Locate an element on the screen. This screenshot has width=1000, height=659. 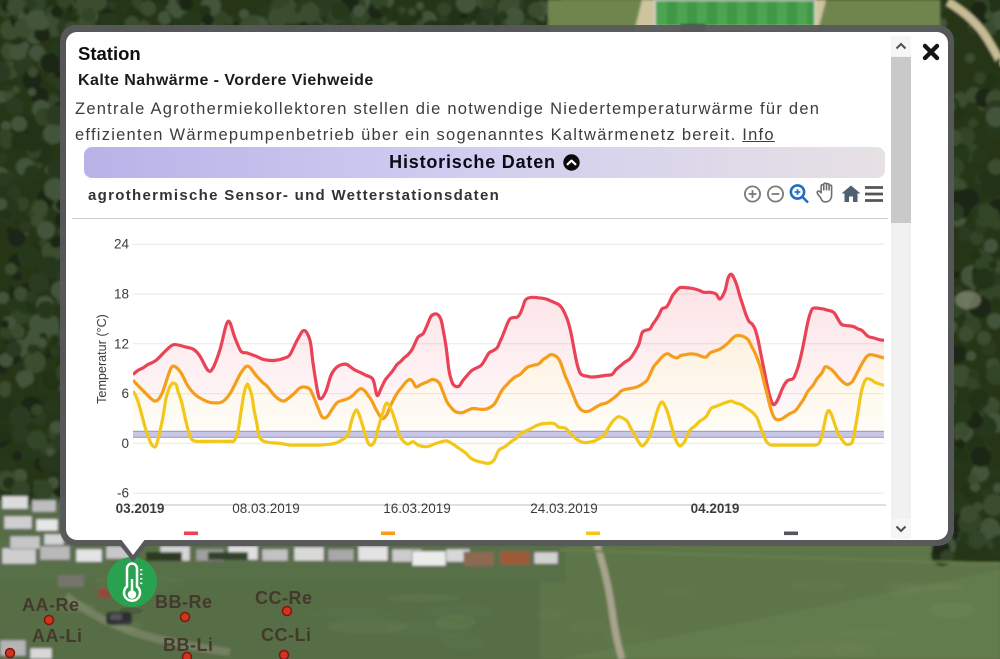
svg-text: 08.03.2019 is located at coordinates (266, 508).